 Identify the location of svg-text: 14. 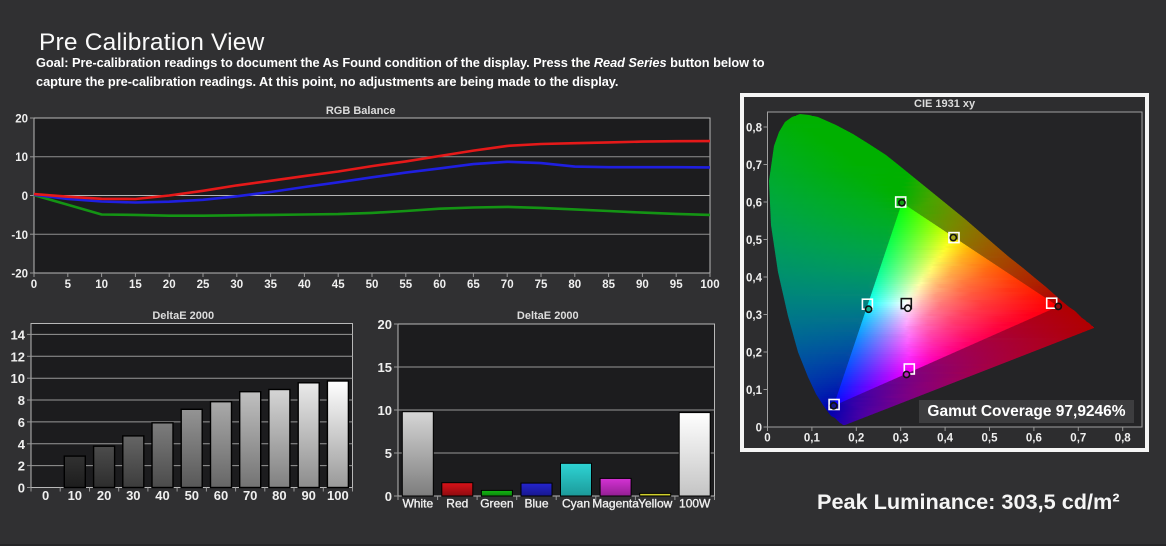
(18, 334).